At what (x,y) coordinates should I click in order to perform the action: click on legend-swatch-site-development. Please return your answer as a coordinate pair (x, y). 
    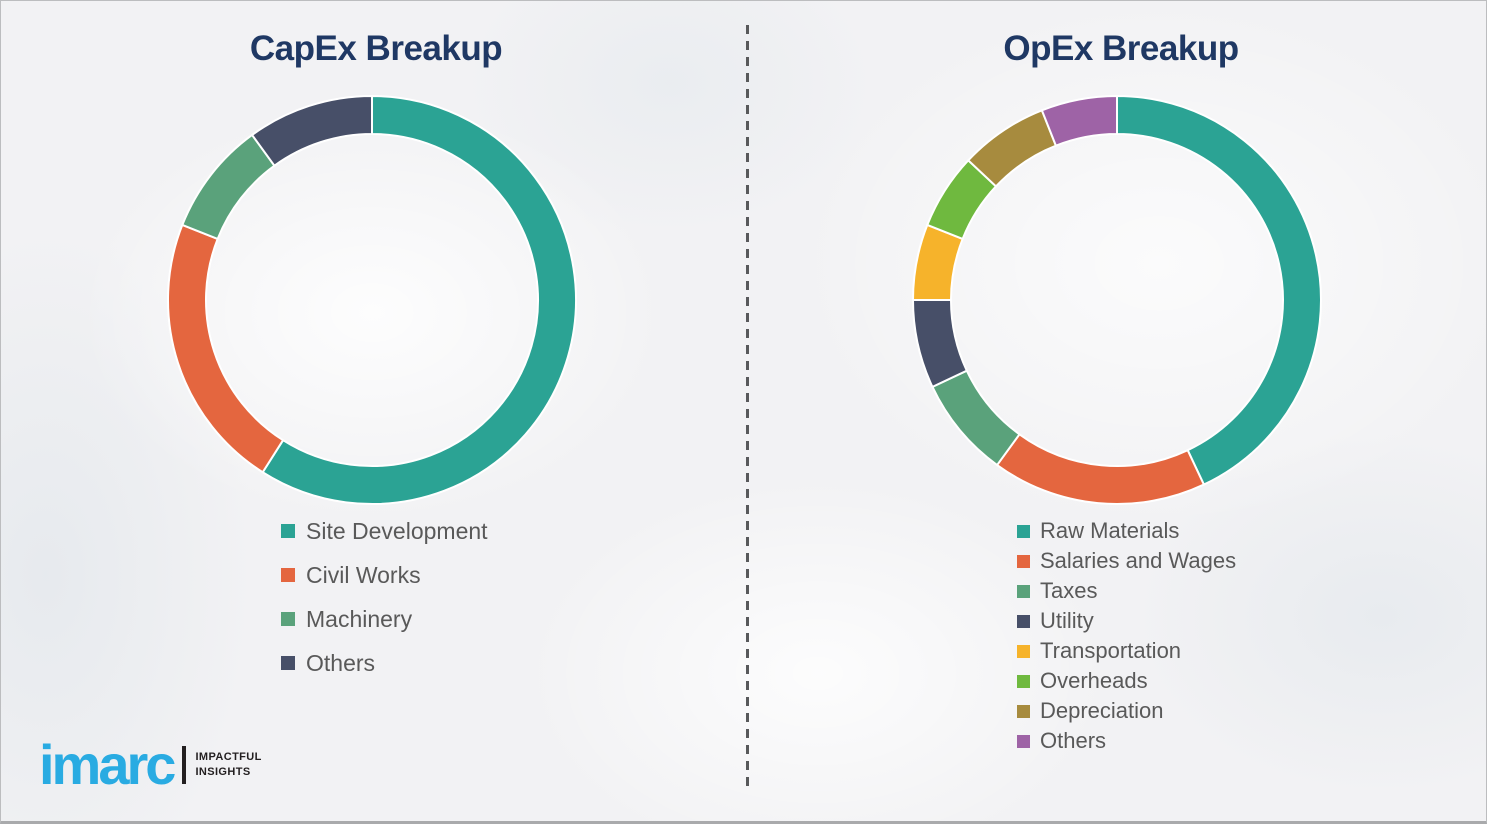
    Looking at the image, I should click on (288, 531).